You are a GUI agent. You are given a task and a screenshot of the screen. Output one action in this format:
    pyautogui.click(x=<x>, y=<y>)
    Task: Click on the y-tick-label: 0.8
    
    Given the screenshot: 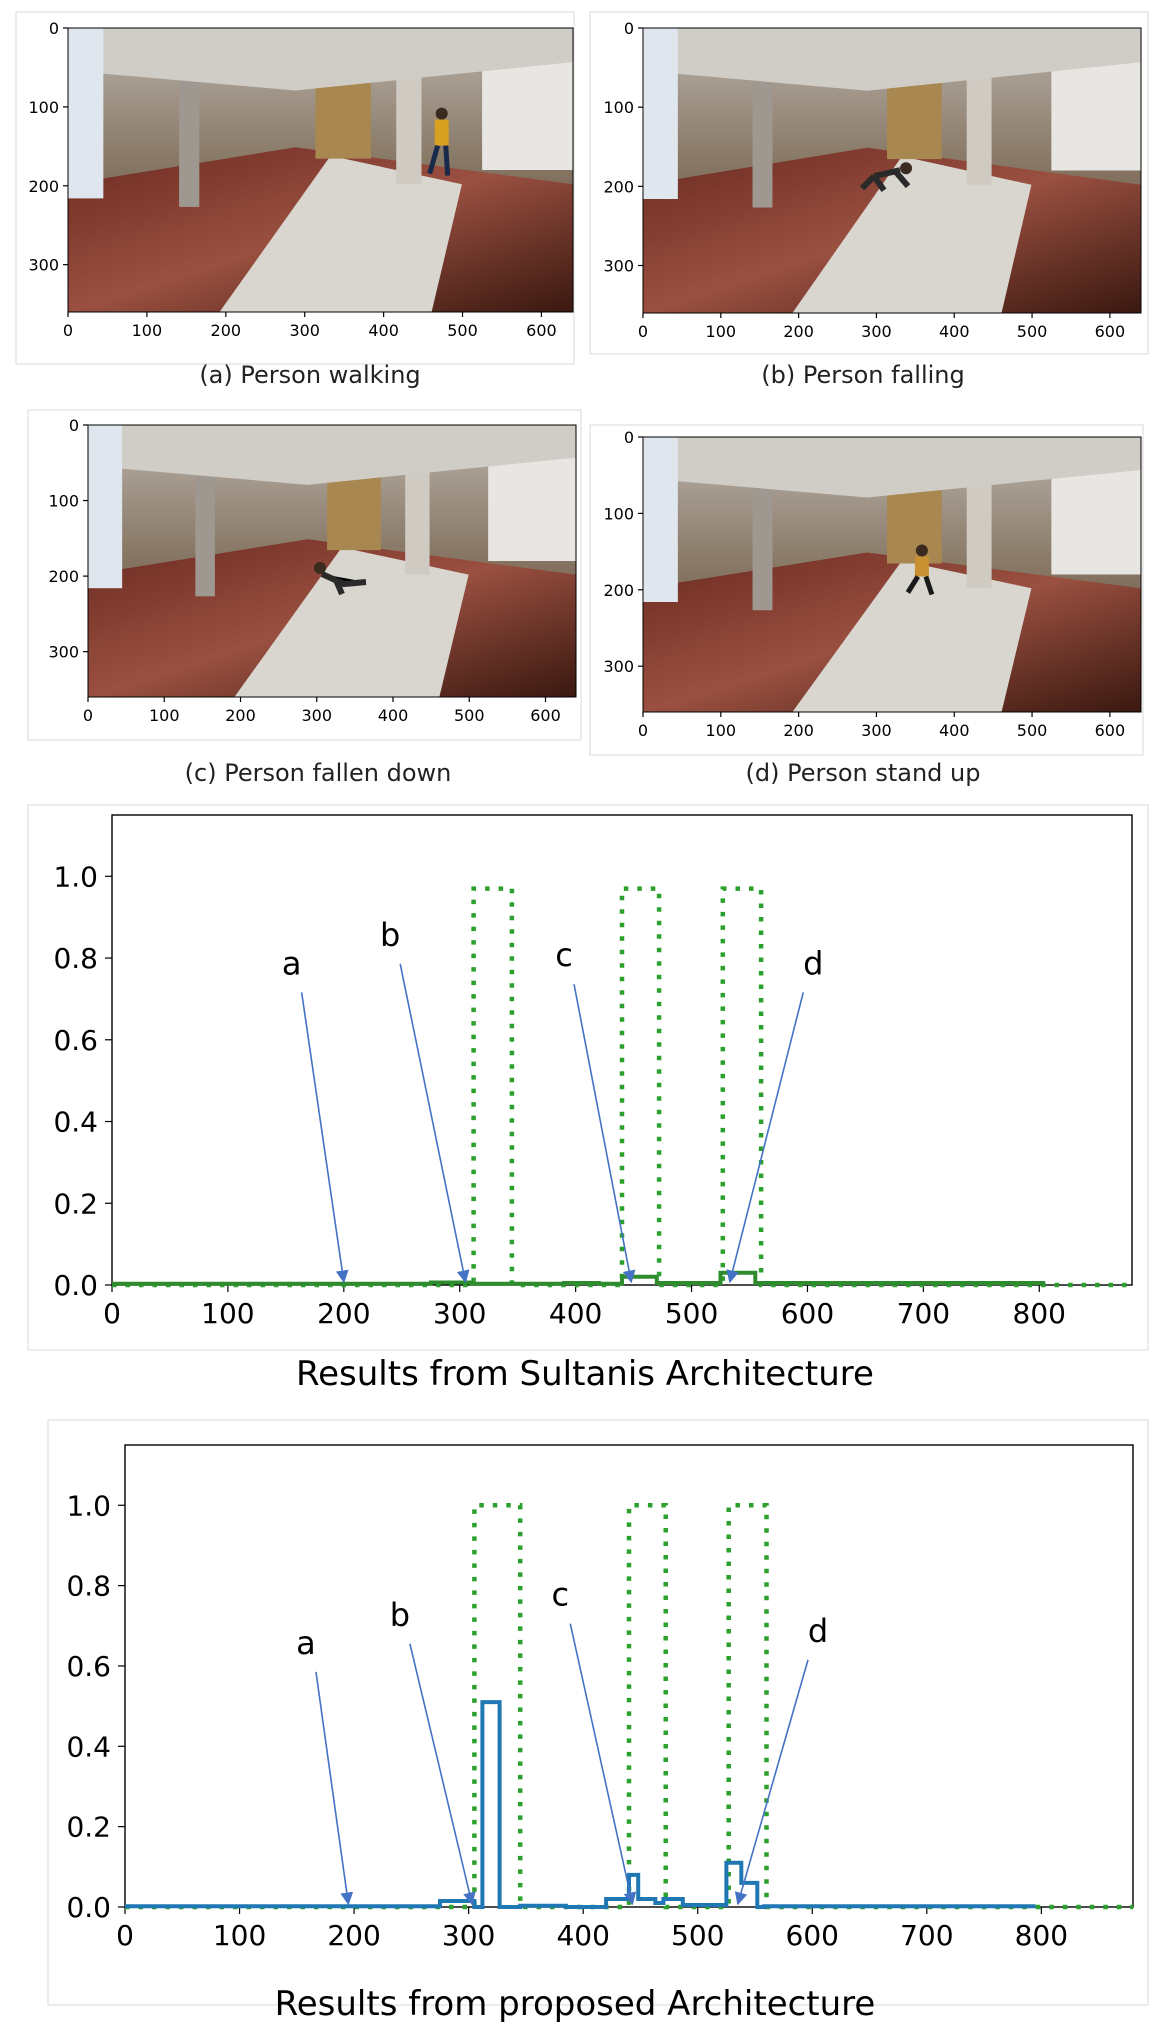 What is the action you would take?
    pyautogui.click(x=88, y=1586)
    